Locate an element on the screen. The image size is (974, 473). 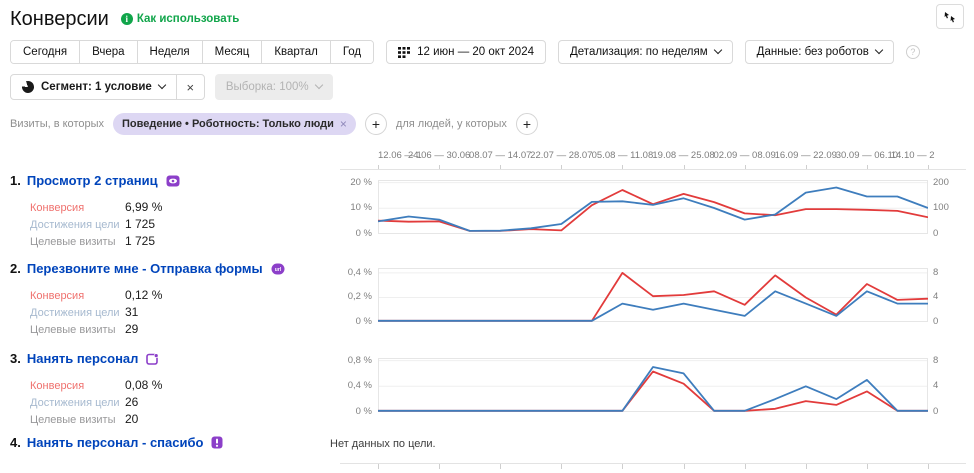
date-range-button: 12 июн — 20 окт 2024 is located at coordinates (466, 52).